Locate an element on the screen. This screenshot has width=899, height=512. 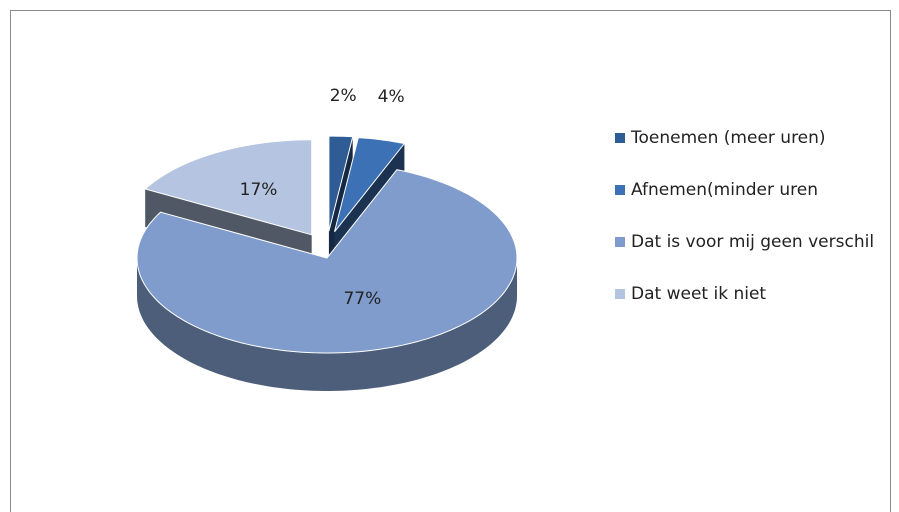
legend-item: Dat weet ik niet is located at coordinates (752, 294).